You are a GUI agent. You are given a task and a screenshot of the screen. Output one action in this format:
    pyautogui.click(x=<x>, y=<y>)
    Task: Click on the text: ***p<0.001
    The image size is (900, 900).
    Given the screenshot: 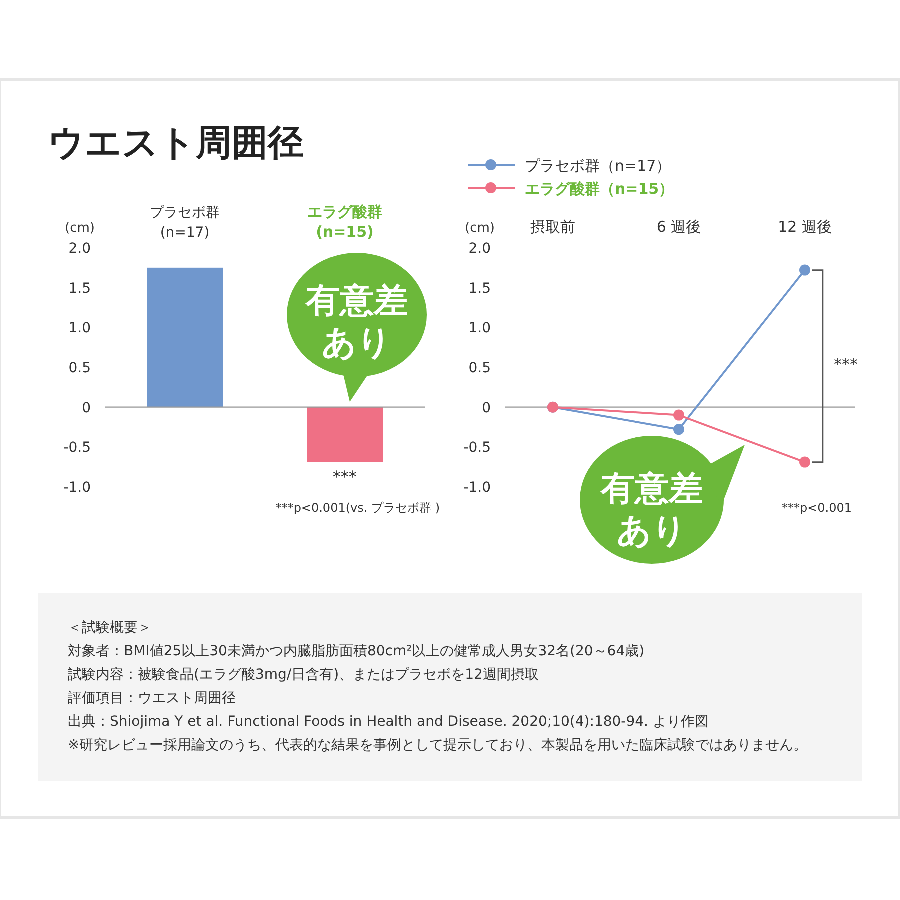 What is the action you would take?
    pyautogui.click(x=817, y=508)
    